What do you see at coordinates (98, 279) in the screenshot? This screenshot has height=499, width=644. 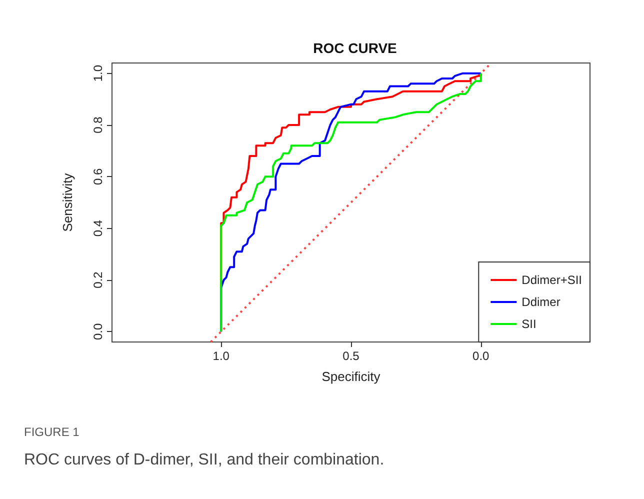 I see `y-tick-label: 0.2` at bounding box center [98, 279].